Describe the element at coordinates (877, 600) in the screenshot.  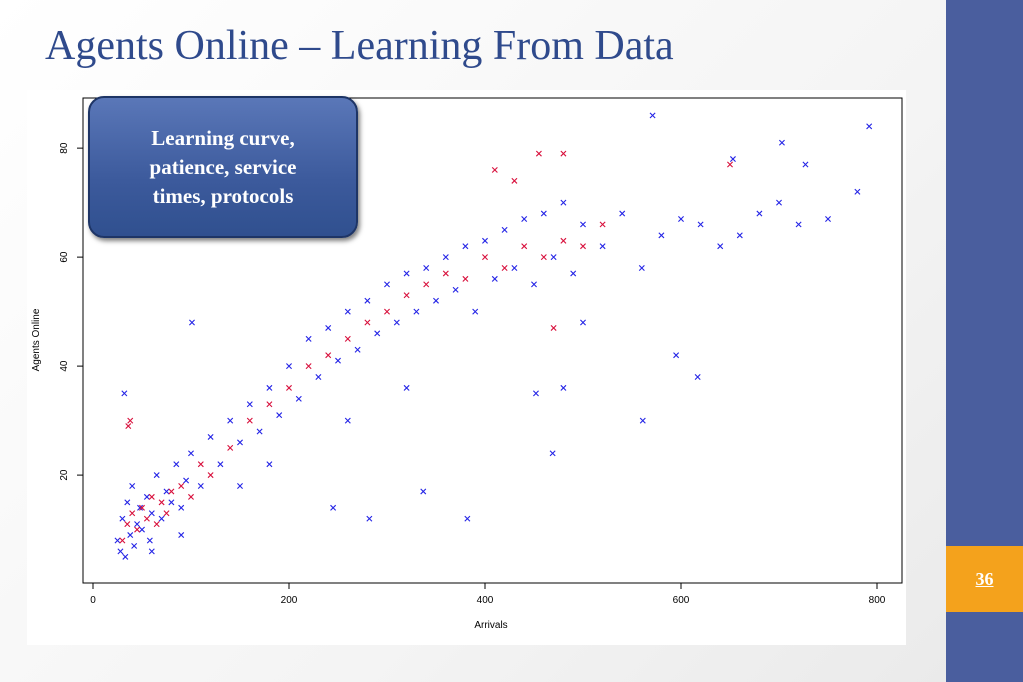
I see `x-tick-label: 800` at that location.